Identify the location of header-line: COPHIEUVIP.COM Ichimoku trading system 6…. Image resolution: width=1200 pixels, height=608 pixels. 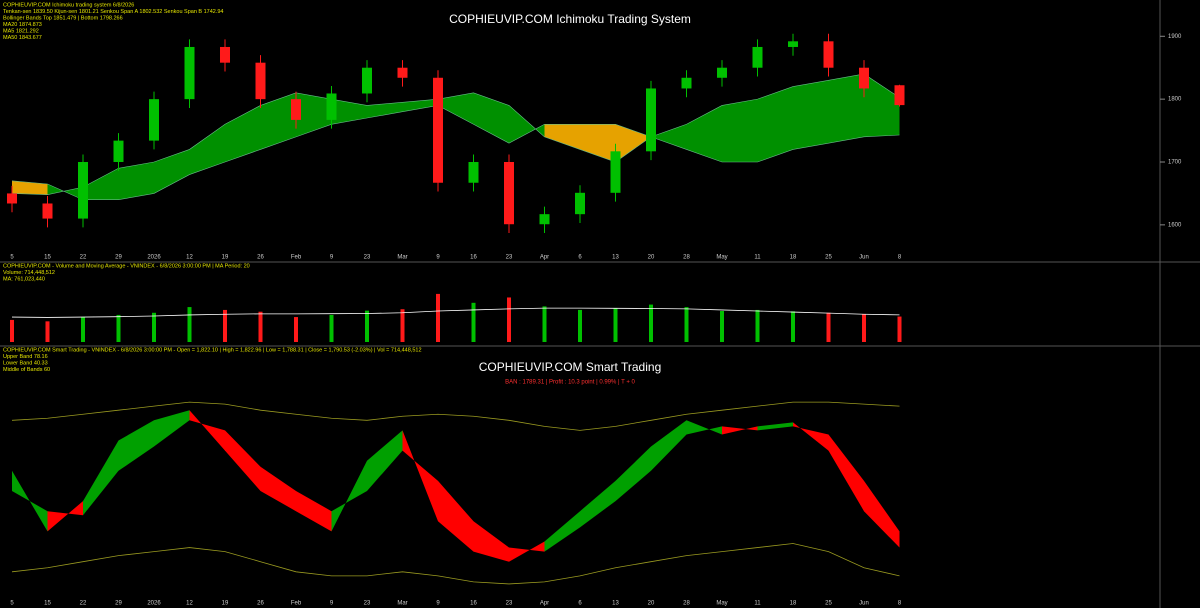
(68, 5).